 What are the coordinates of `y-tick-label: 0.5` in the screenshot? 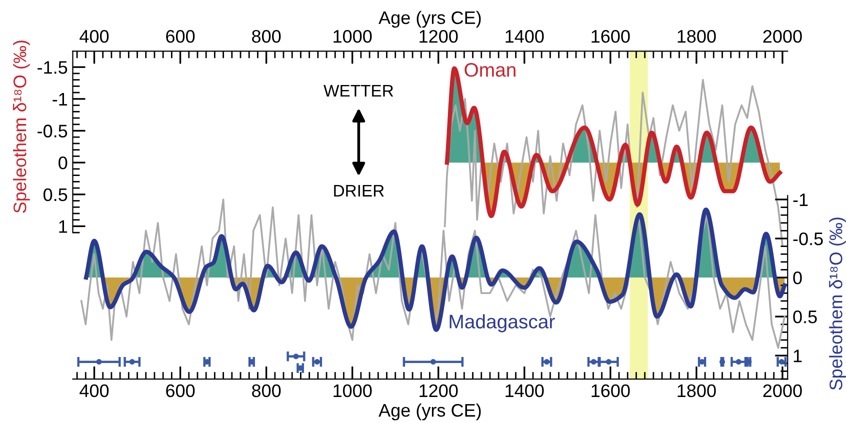 It's located at (56, 195).